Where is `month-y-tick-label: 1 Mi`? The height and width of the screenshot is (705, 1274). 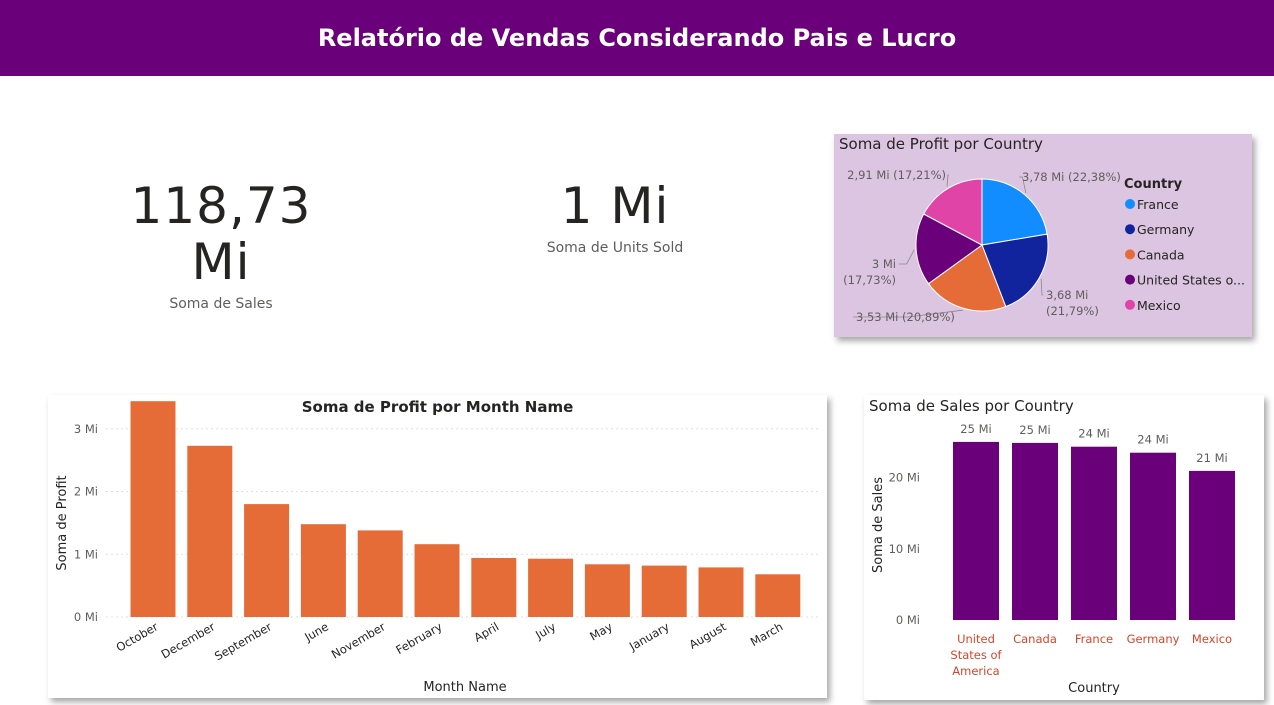 month-y-tick-label: 1 Mi is located at coordinates (86, 554).